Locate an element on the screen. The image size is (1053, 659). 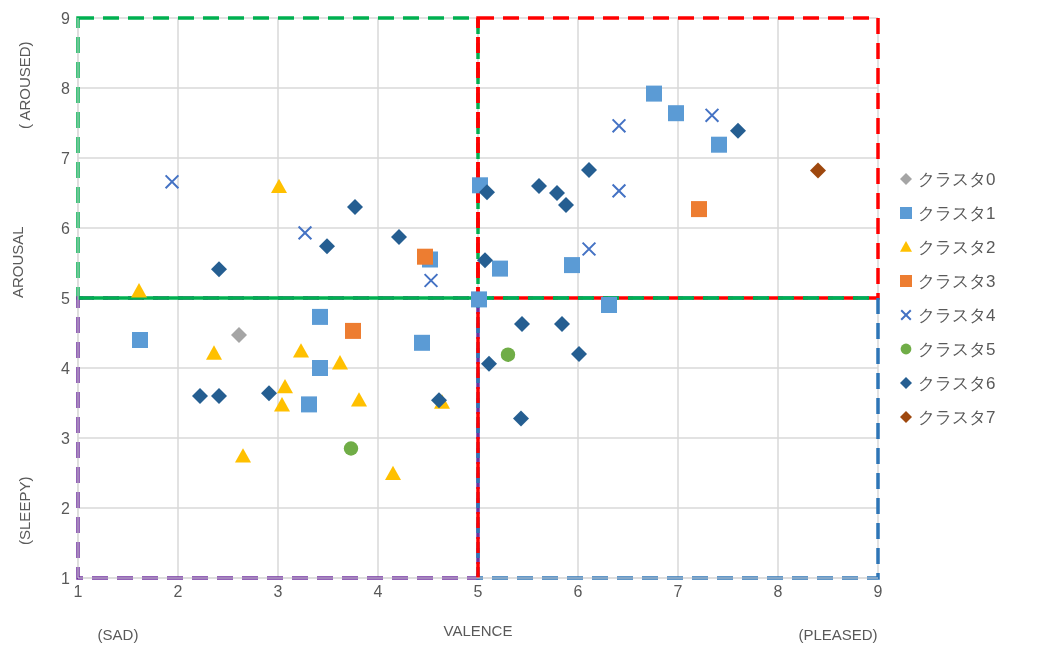
x-axis-title: VALENCE is located at coordinates (478, 630).